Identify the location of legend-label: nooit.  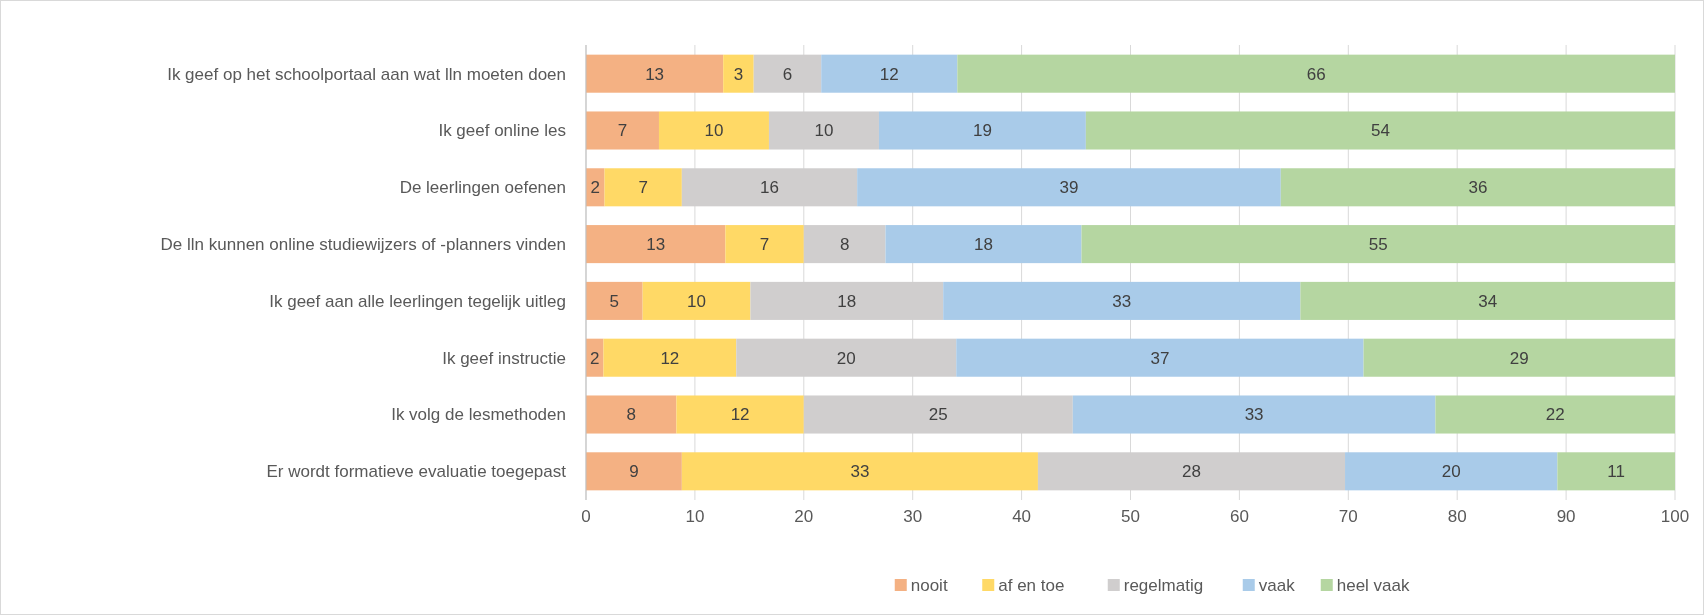
(929, 585).